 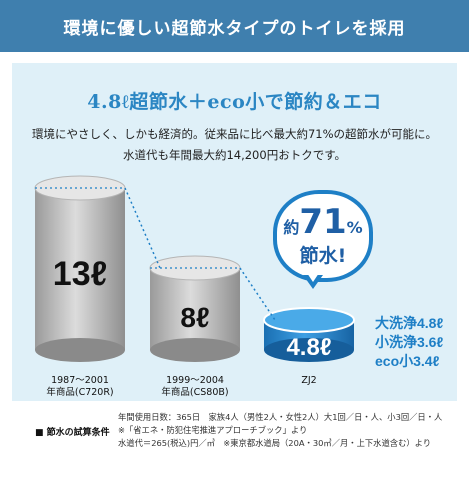 What do you see at coordinates (234, 102) in the screenshot?
I see `headline: 4.8ℓ超節水＋eco小で節約＆エコ` at bounding box center [234, 102].